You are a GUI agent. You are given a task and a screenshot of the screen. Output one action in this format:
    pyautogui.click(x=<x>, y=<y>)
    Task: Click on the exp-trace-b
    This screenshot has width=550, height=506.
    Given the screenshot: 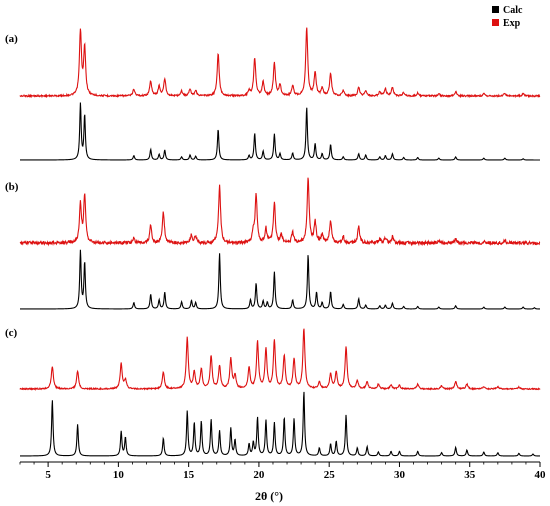 What is the action you would take?
    pyautogui.click(x=280, y=212)
    